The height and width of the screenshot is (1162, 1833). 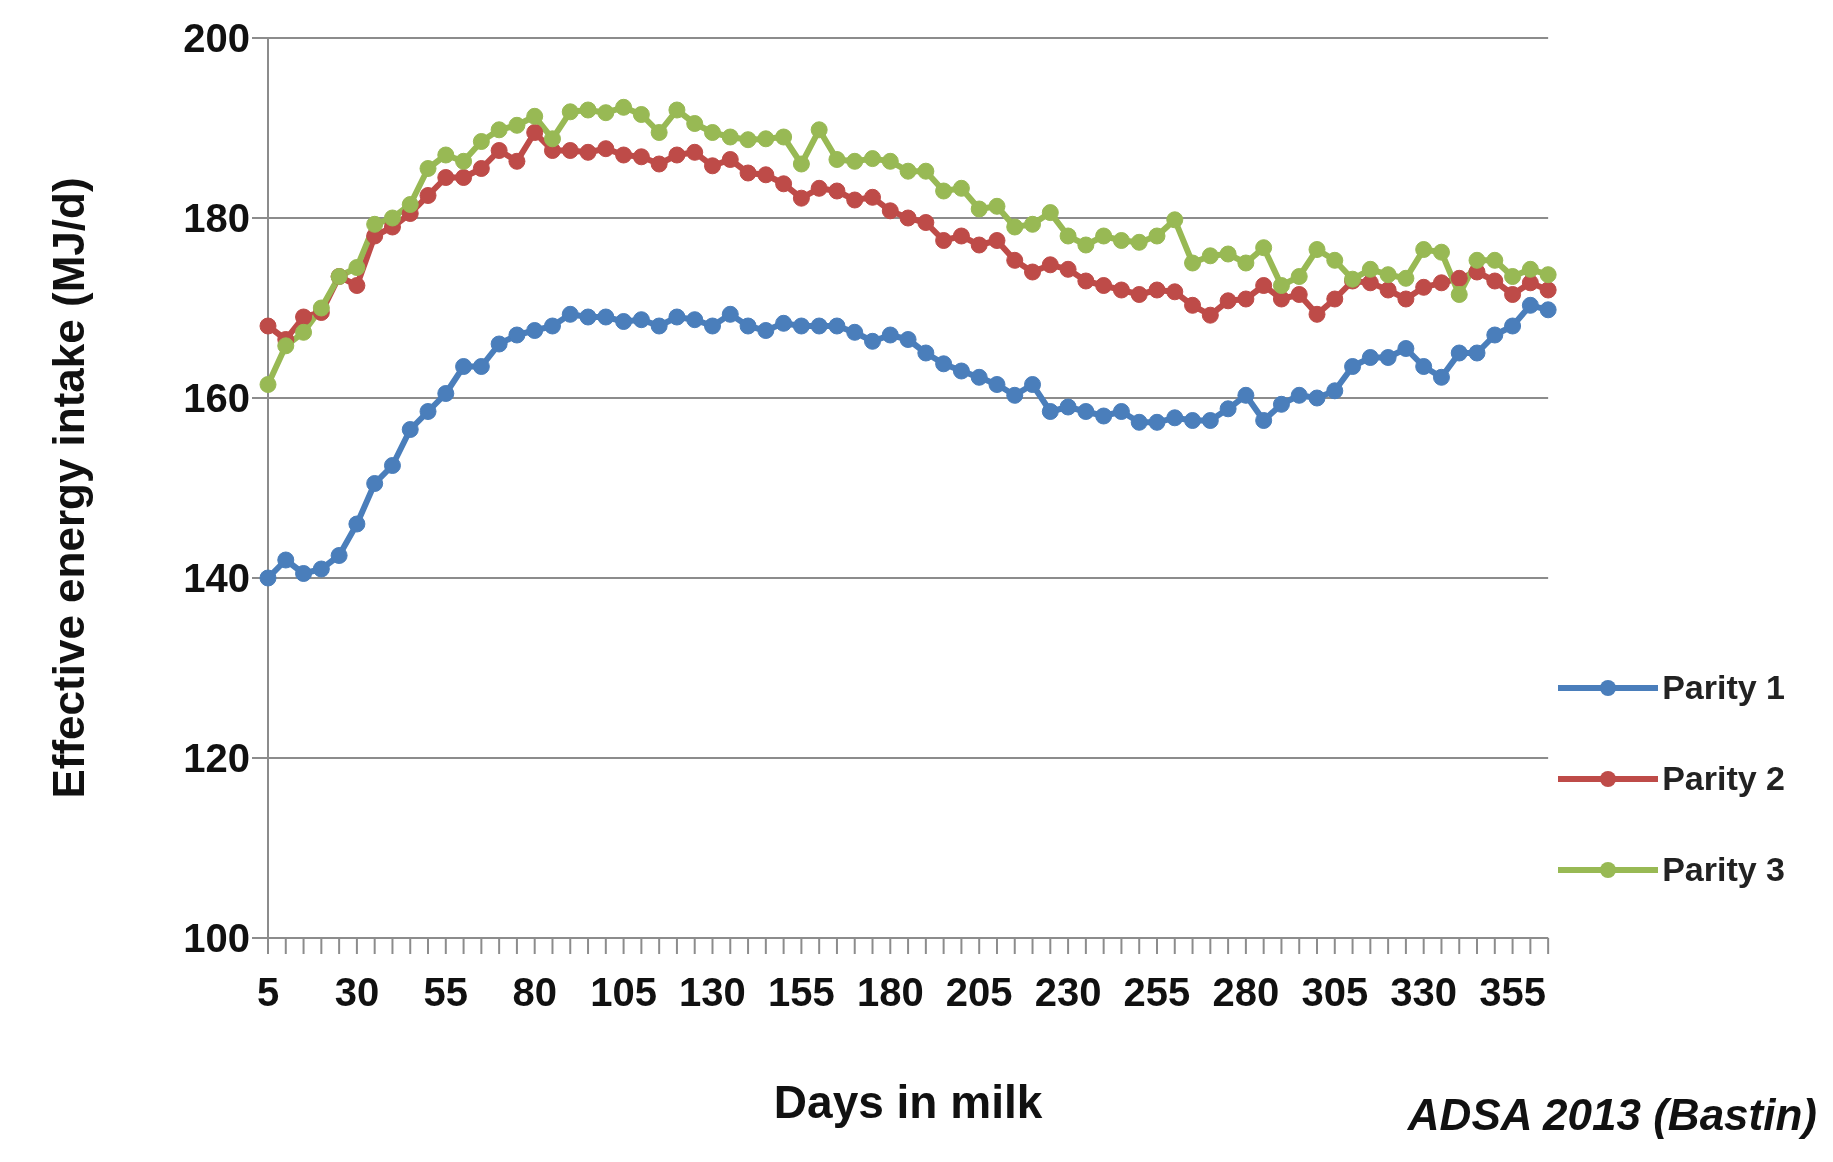 I want to click on legend-label: Parity 1, so click(x=1723, y=687).